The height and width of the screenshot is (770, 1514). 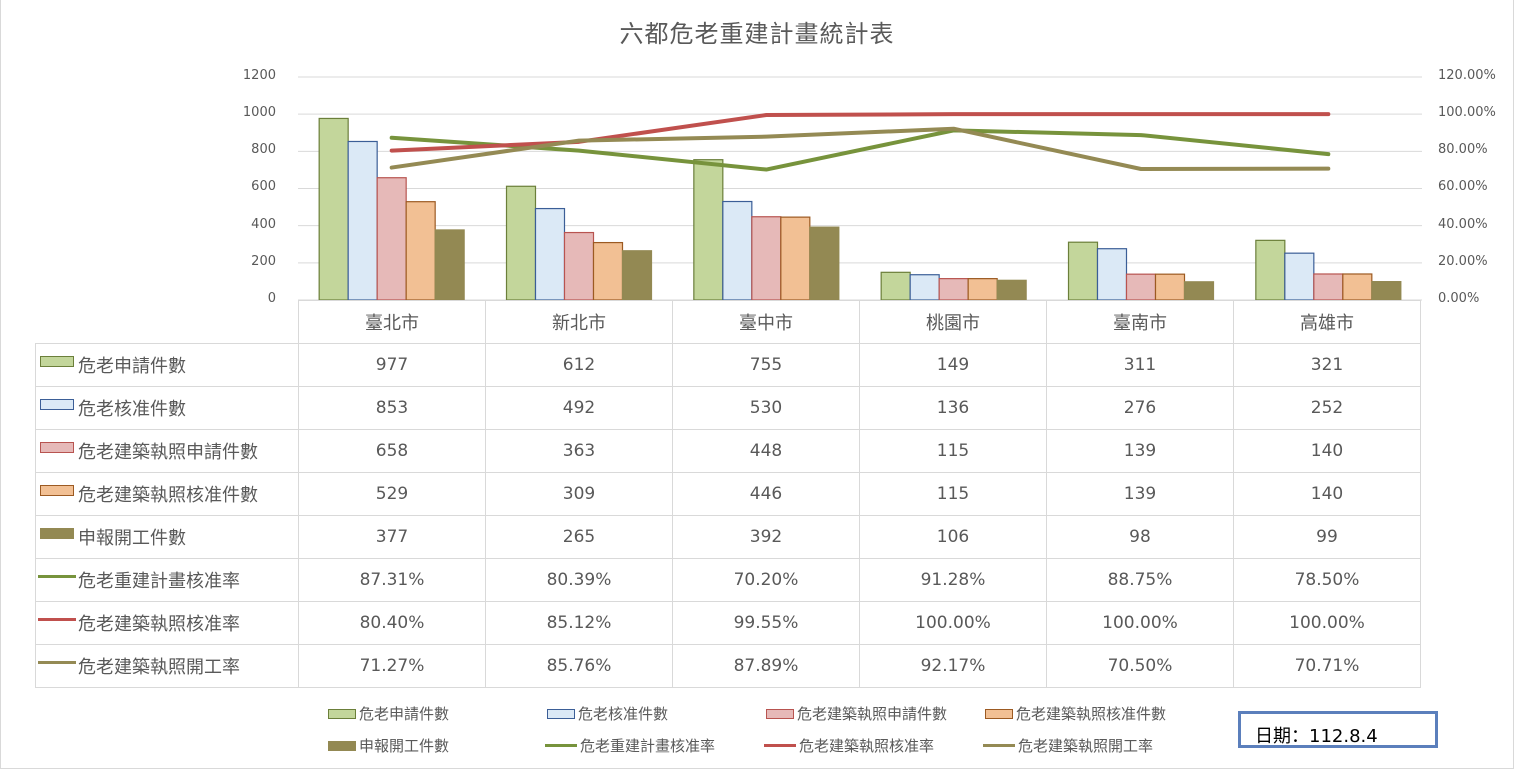 What do you see at coordinates (392, 451) in the screenshot?
I see `table-cell: 658` at bounding box center [392, 451].